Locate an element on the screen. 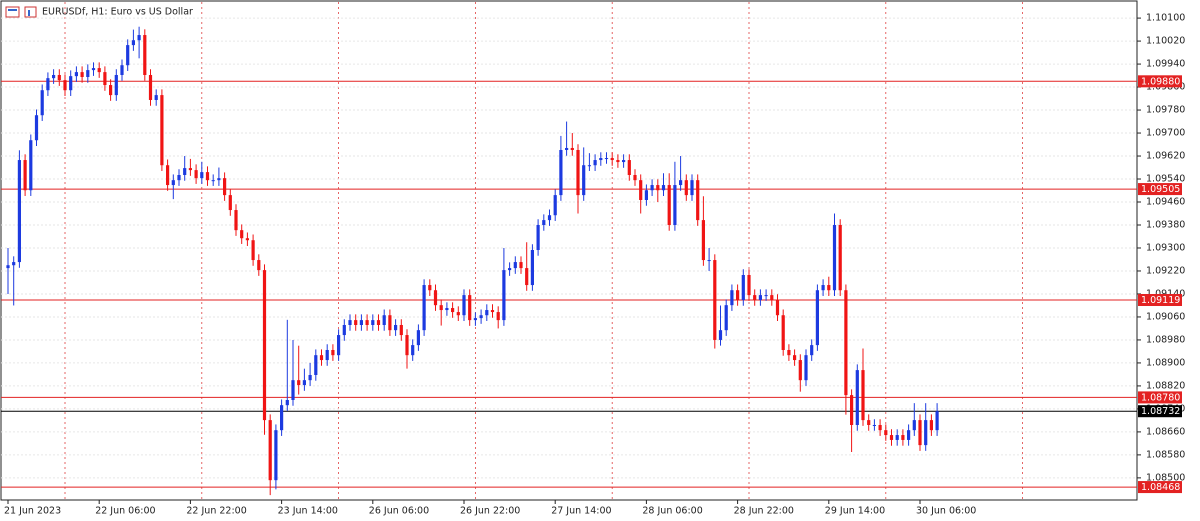 Image resolution: width=1200 pixels, height=521 pixels. level-label: 1.09505 is located at coordinates (1160, 189).